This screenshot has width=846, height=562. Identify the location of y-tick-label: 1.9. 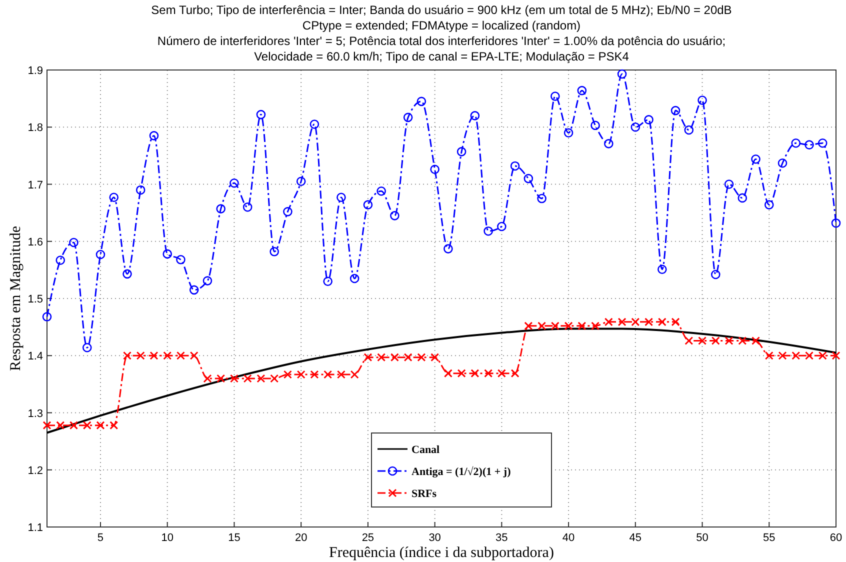
(35, 71).